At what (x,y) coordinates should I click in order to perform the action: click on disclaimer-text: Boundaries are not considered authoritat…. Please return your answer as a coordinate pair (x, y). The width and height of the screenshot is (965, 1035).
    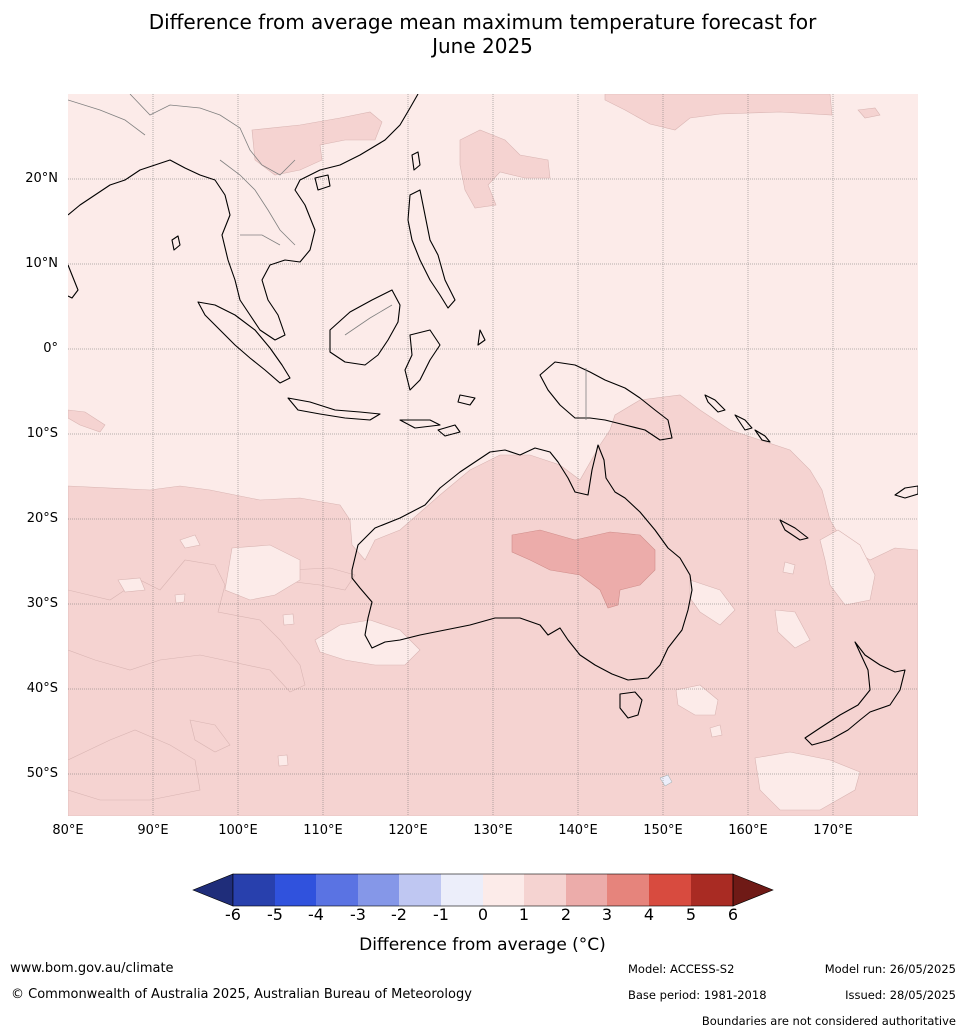
    Looking at the image, I should click on (828, 1021).